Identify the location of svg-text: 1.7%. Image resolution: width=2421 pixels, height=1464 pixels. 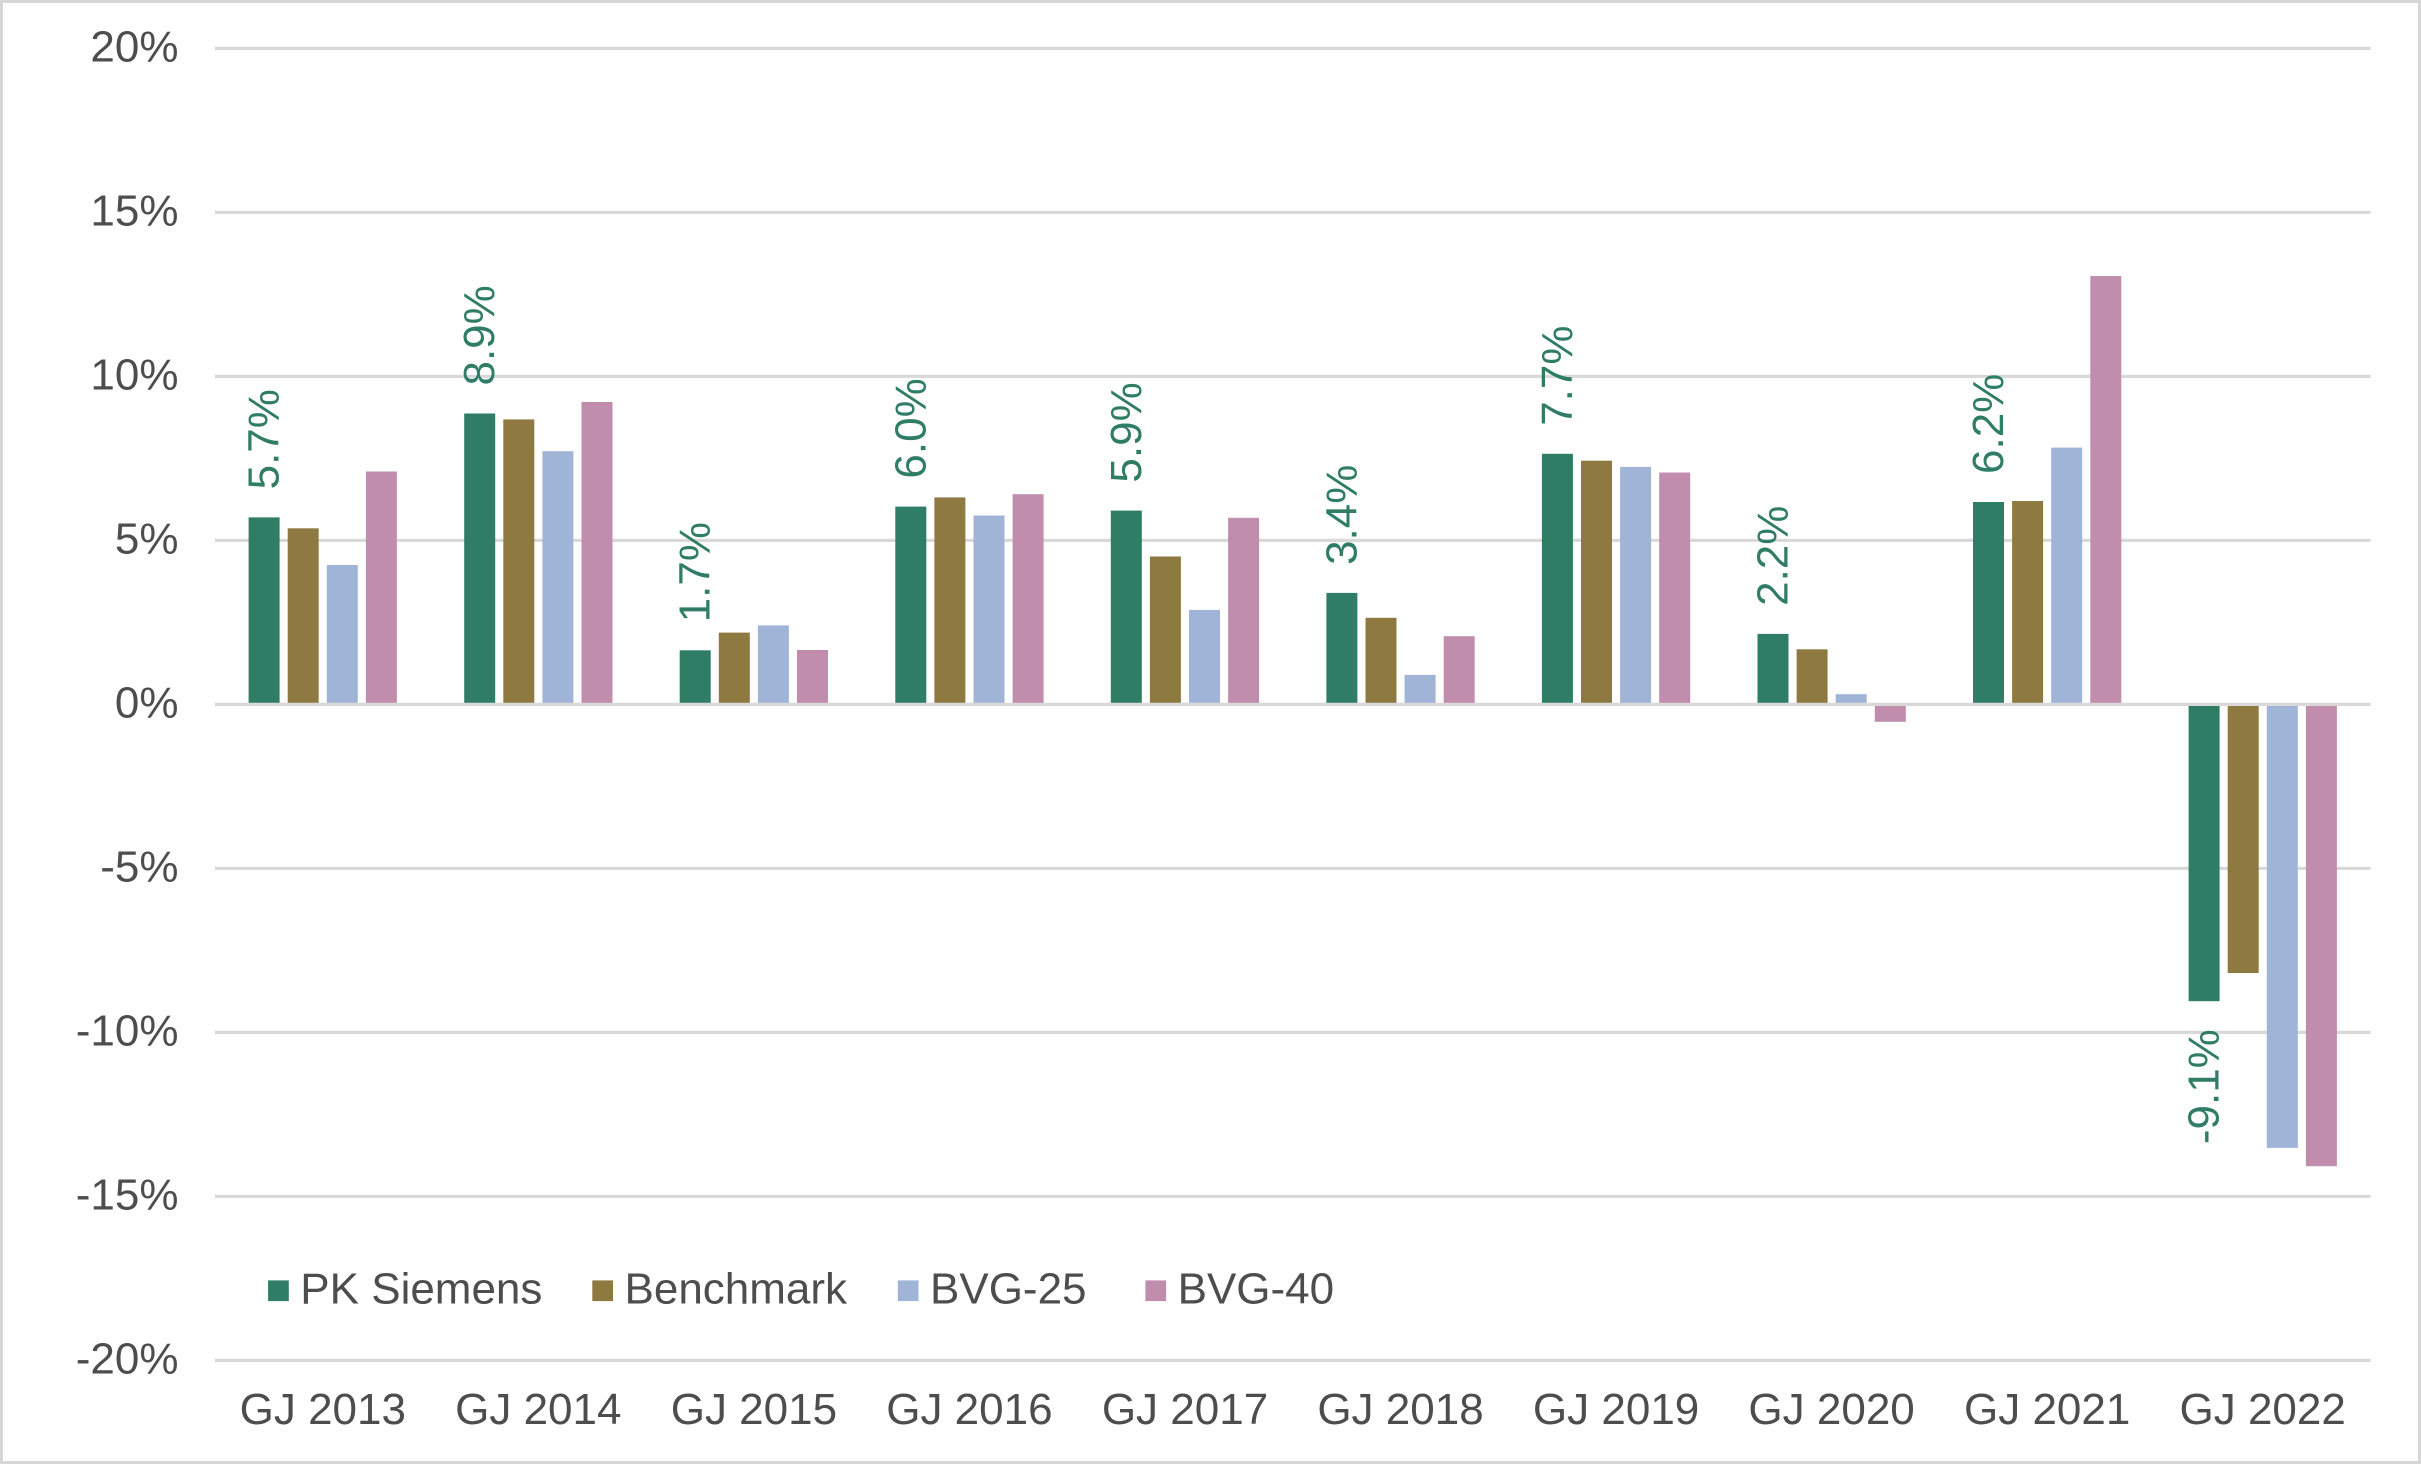
(695, 572).